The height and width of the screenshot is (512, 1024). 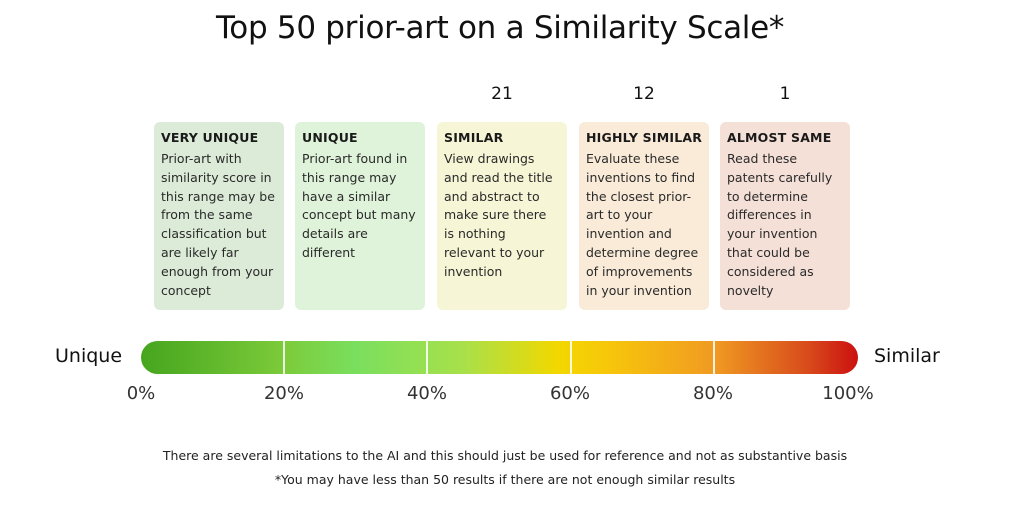 What do you see at coordinates (569, 393) in the screenshot?
I see `tick-label-60: 60%` at bounding box center [569, 393].